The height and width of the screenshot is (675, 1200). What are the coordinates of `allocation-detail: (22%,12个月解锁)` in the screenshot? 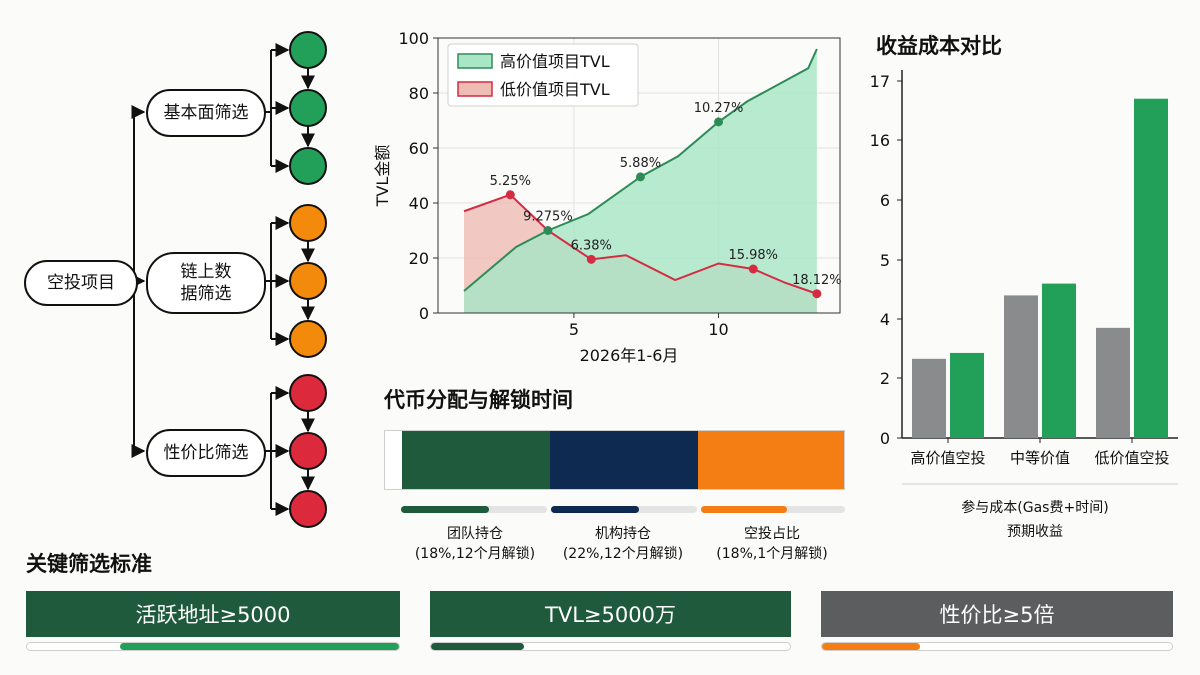 It's located at (623, 554).